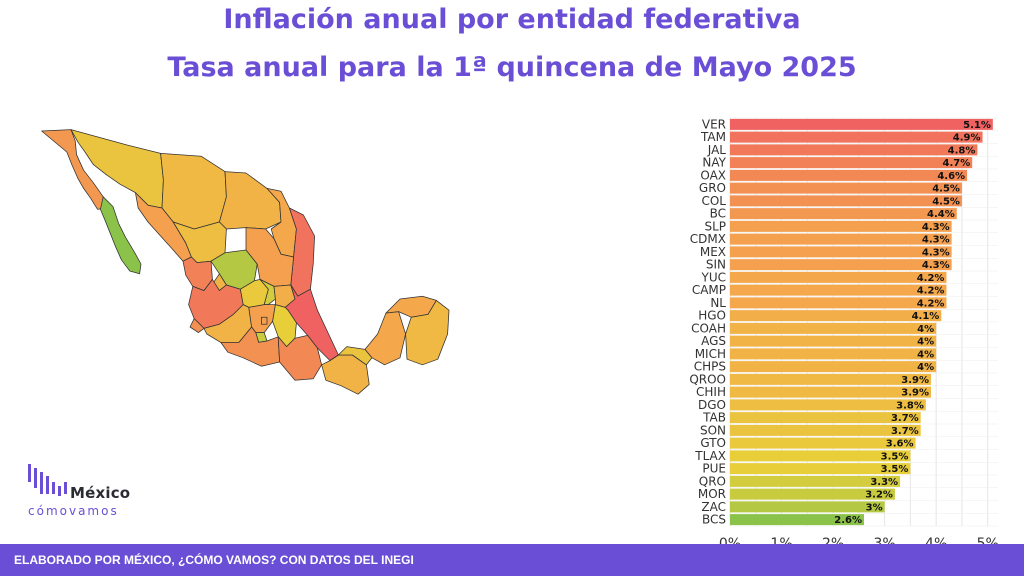 The height and width of the screenshot is (576, 1024). I want to click on bar-chps, so click(833, 367).